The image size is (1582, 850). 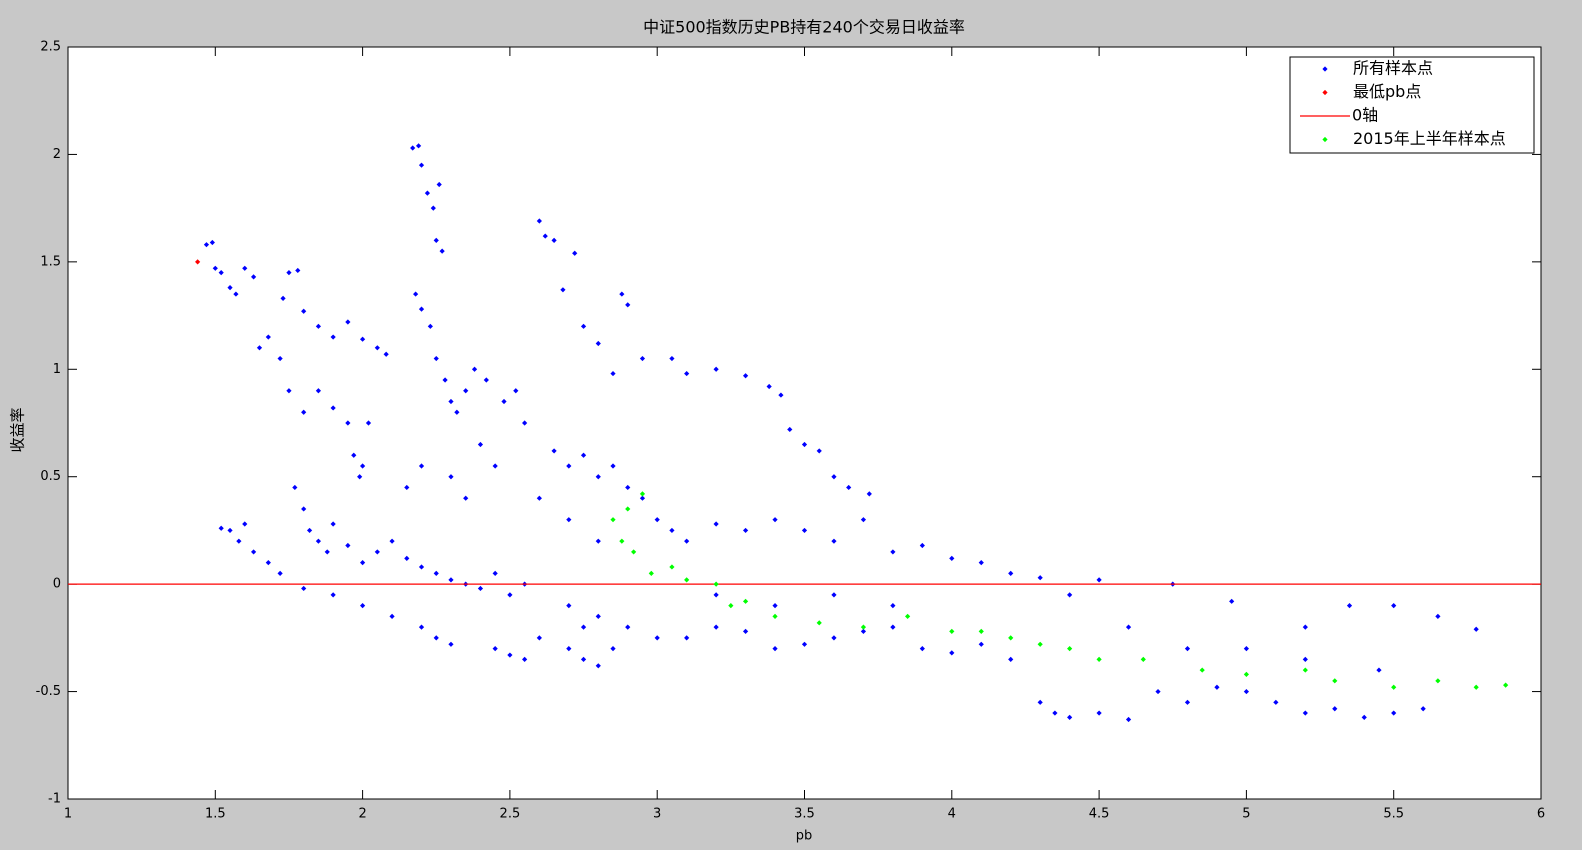 I want to click on x-tick-label: 1, so click(x=68, y=814).